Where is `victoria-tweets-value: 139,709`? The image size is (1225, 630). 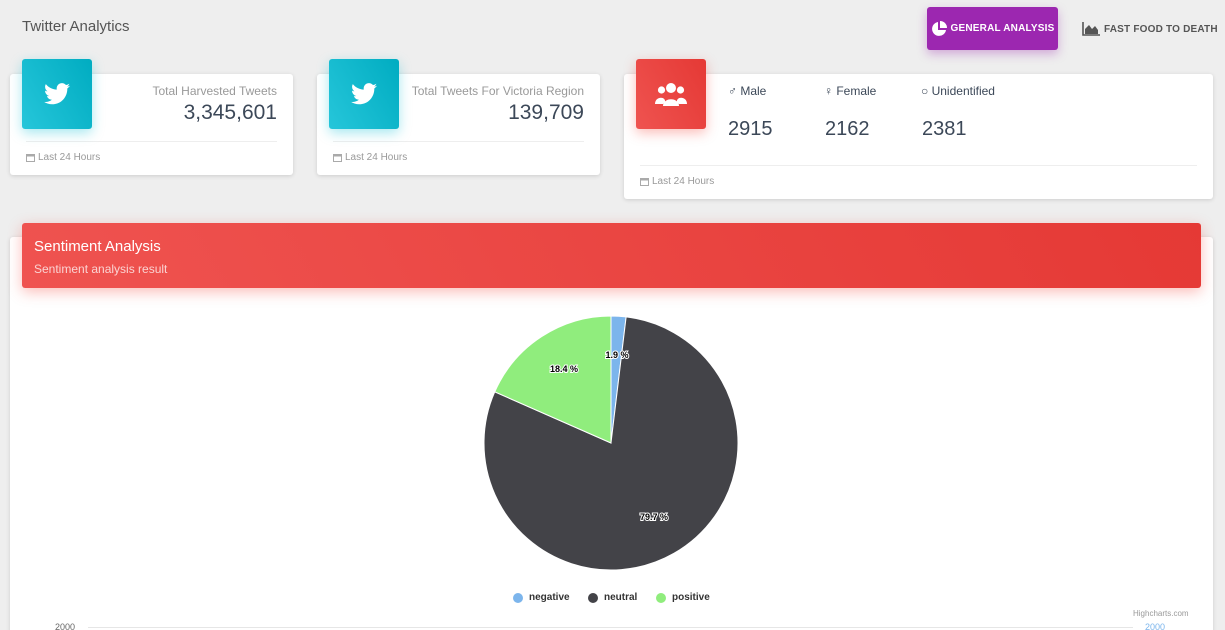
victoria-tweets-value: 139,709 is located at coordinates (546, 112).